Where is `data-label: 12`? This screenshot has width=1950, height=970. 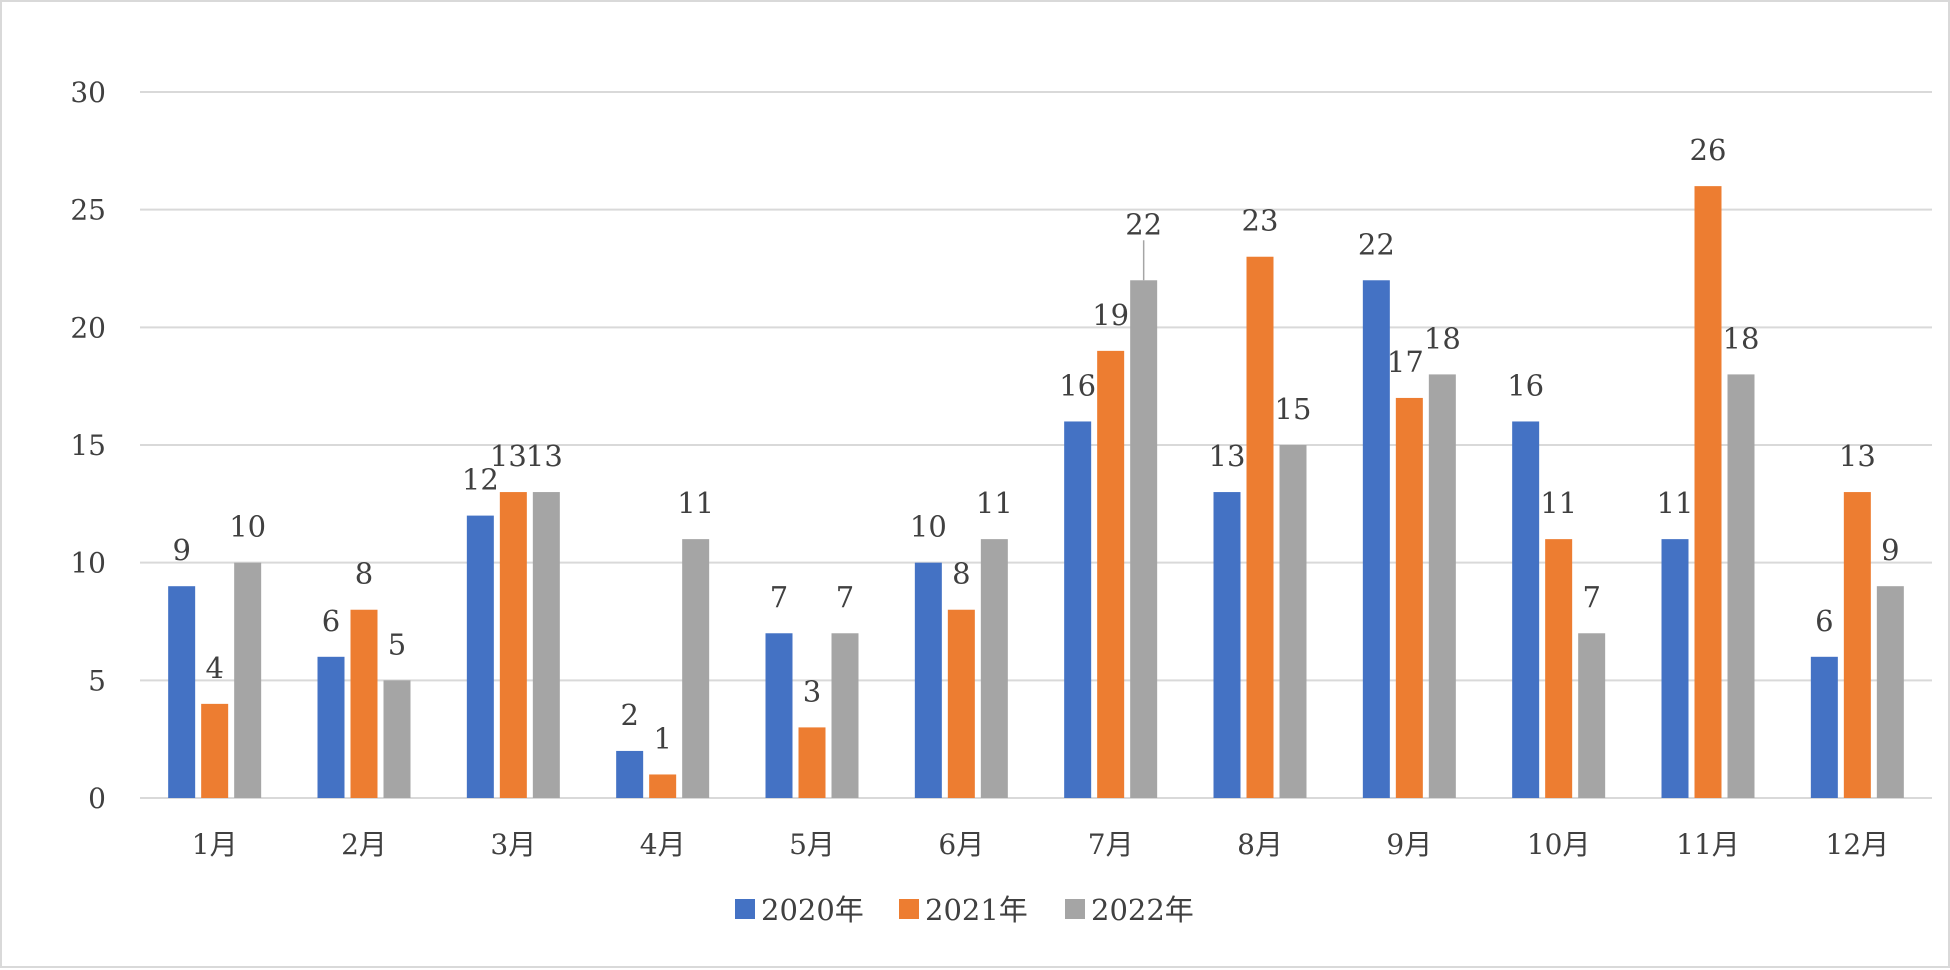
data-label: 12 is located at coordinates (480, 480).